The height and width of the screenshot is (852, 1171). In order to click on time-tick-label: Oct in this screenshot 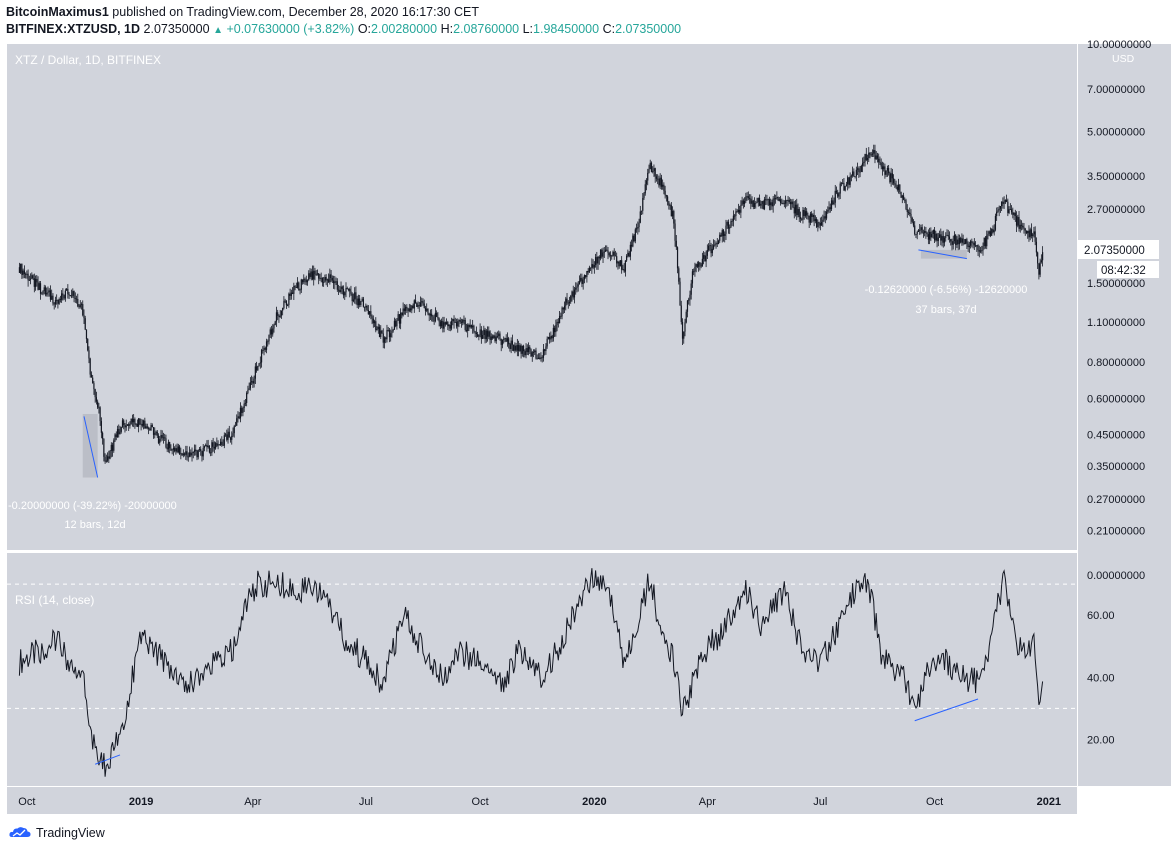, I will do `click(480, 802)`.